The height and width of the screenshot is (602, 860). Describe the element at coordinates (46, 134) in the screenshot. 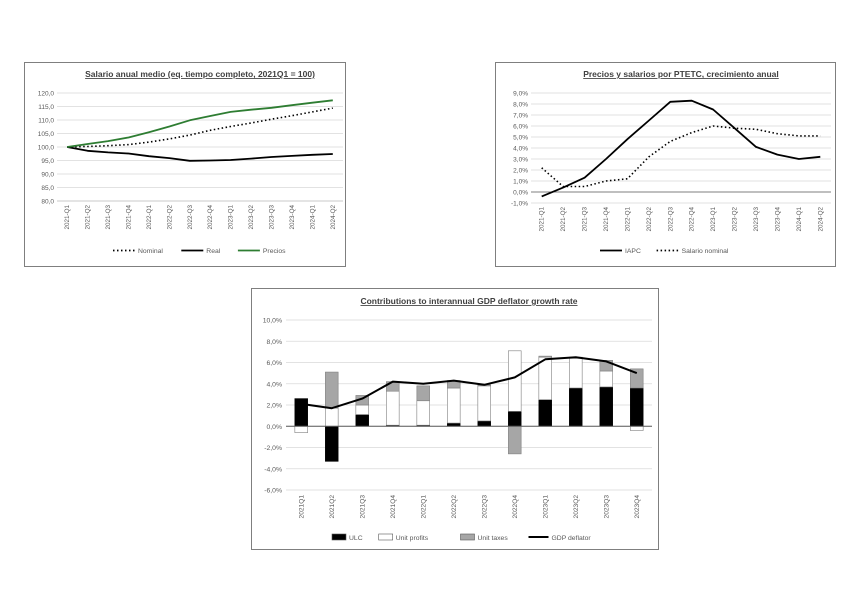

I see `y-tick-label: 105,0` at that location.